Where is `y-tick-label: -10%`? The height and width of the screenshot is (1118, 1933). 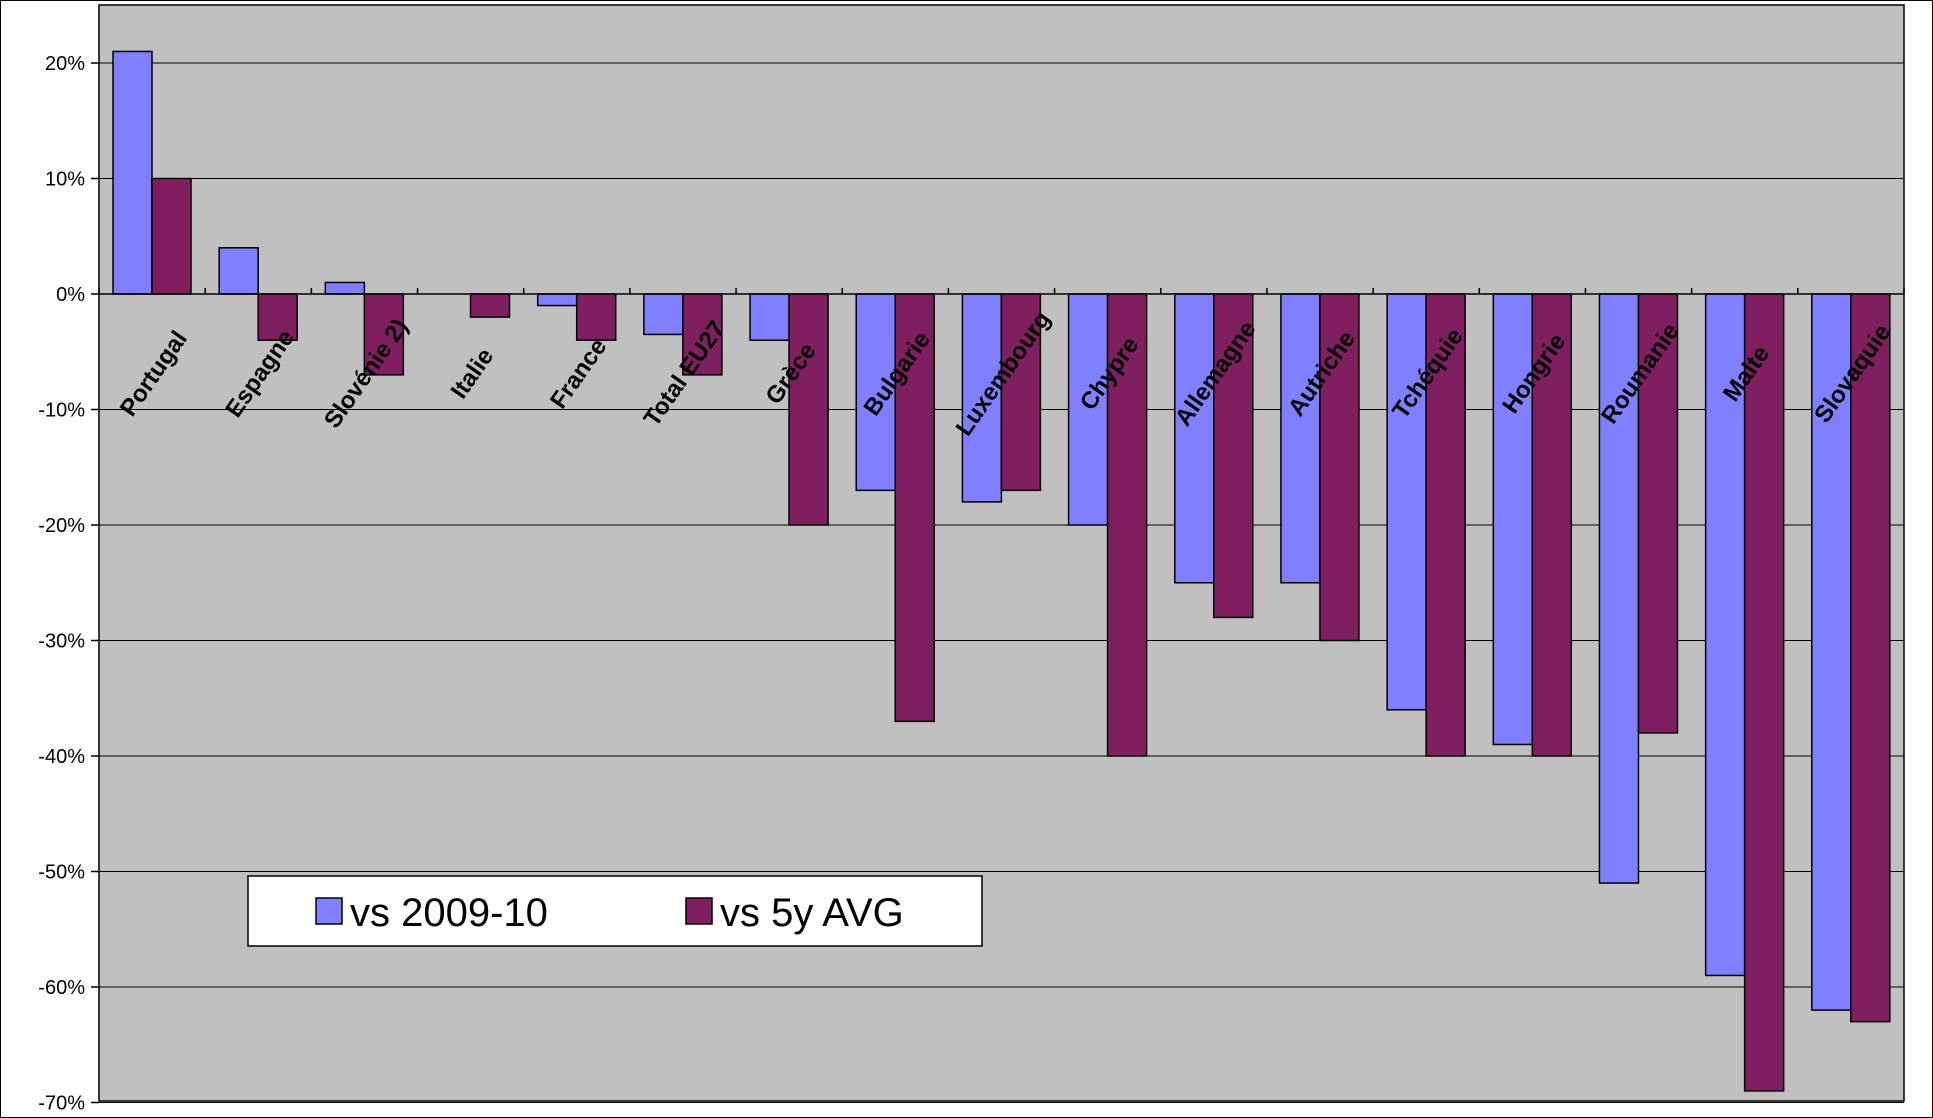
y-tick-label: -10% is located at coordinates (61, 411).